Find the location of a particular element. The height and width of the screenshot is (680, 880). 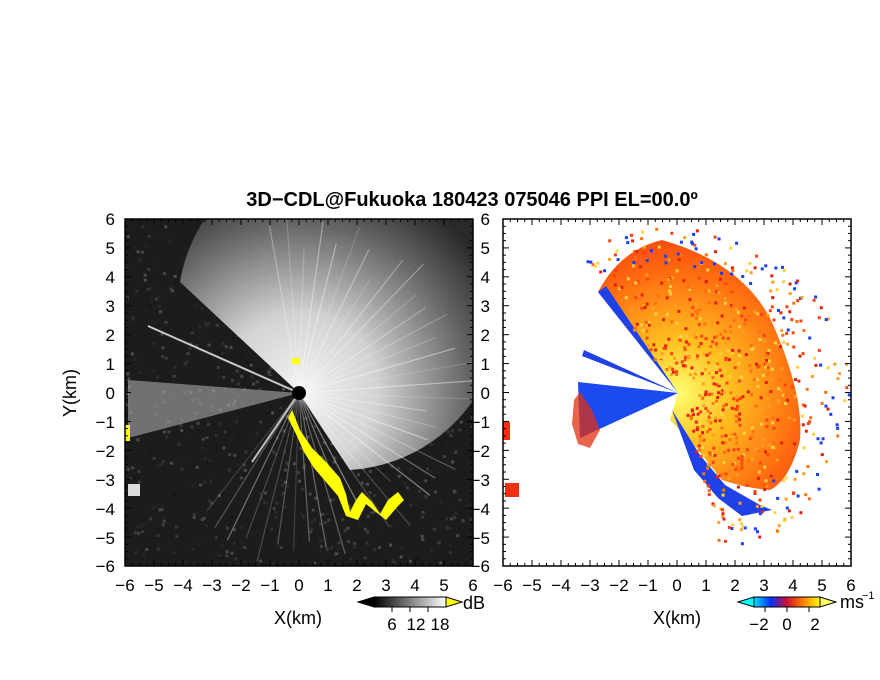

y-tick-label: −4 is located at coordinates (105, 509).